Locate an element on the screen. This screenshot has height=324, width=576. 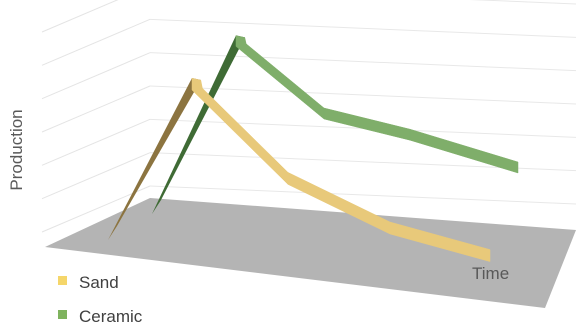
legend: Sand Ceramic is located at coordinates (100, 298).